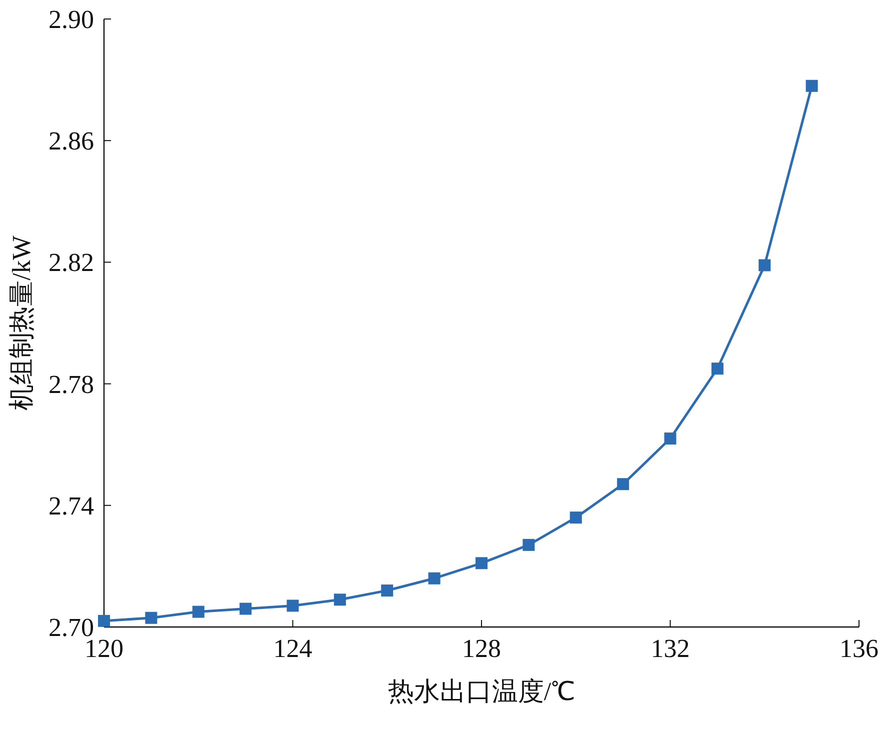  Describe the element at coordinates (482, 691) in the screenshot. I see `x-axis-title: 热水出口温度/℃` at that location.